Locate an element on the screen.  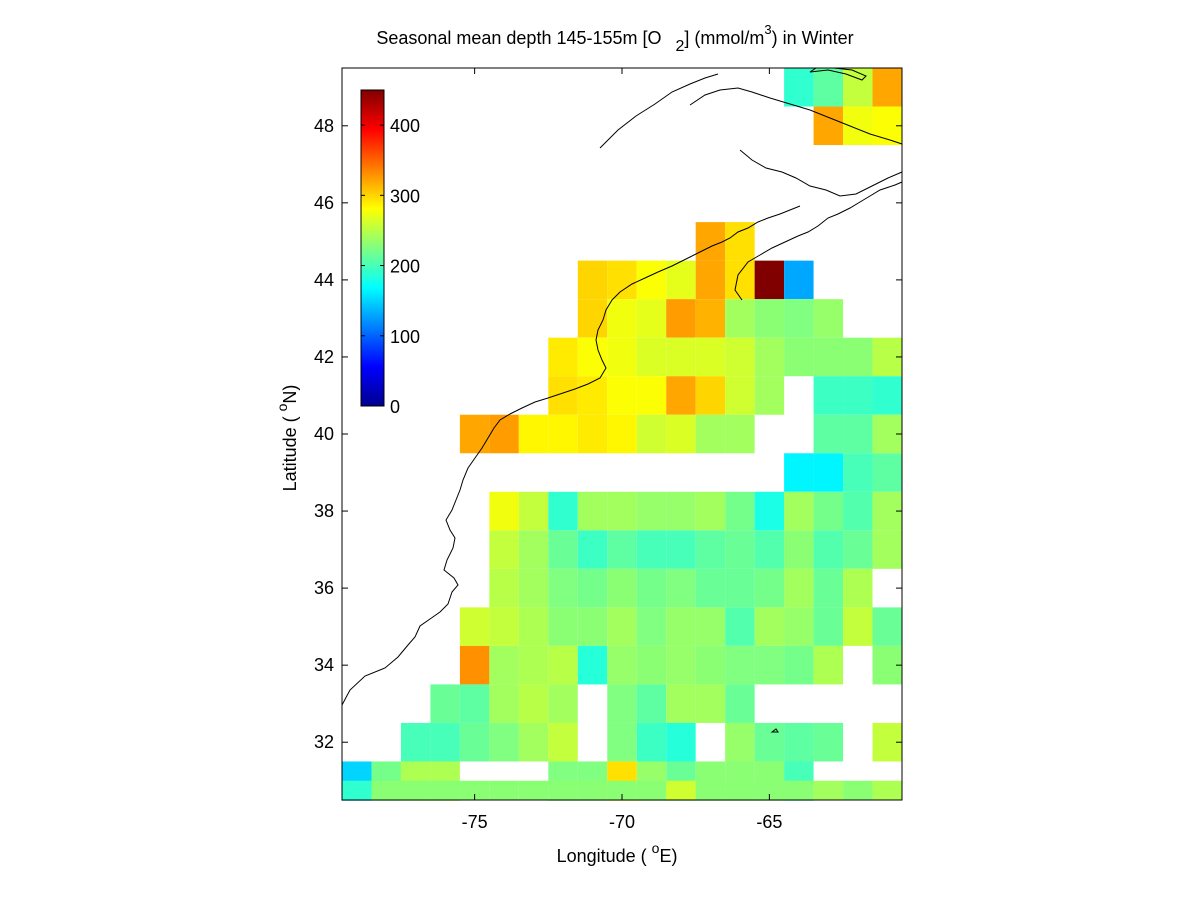
coastline-nova-scotia is located at coordinates (818, 241).